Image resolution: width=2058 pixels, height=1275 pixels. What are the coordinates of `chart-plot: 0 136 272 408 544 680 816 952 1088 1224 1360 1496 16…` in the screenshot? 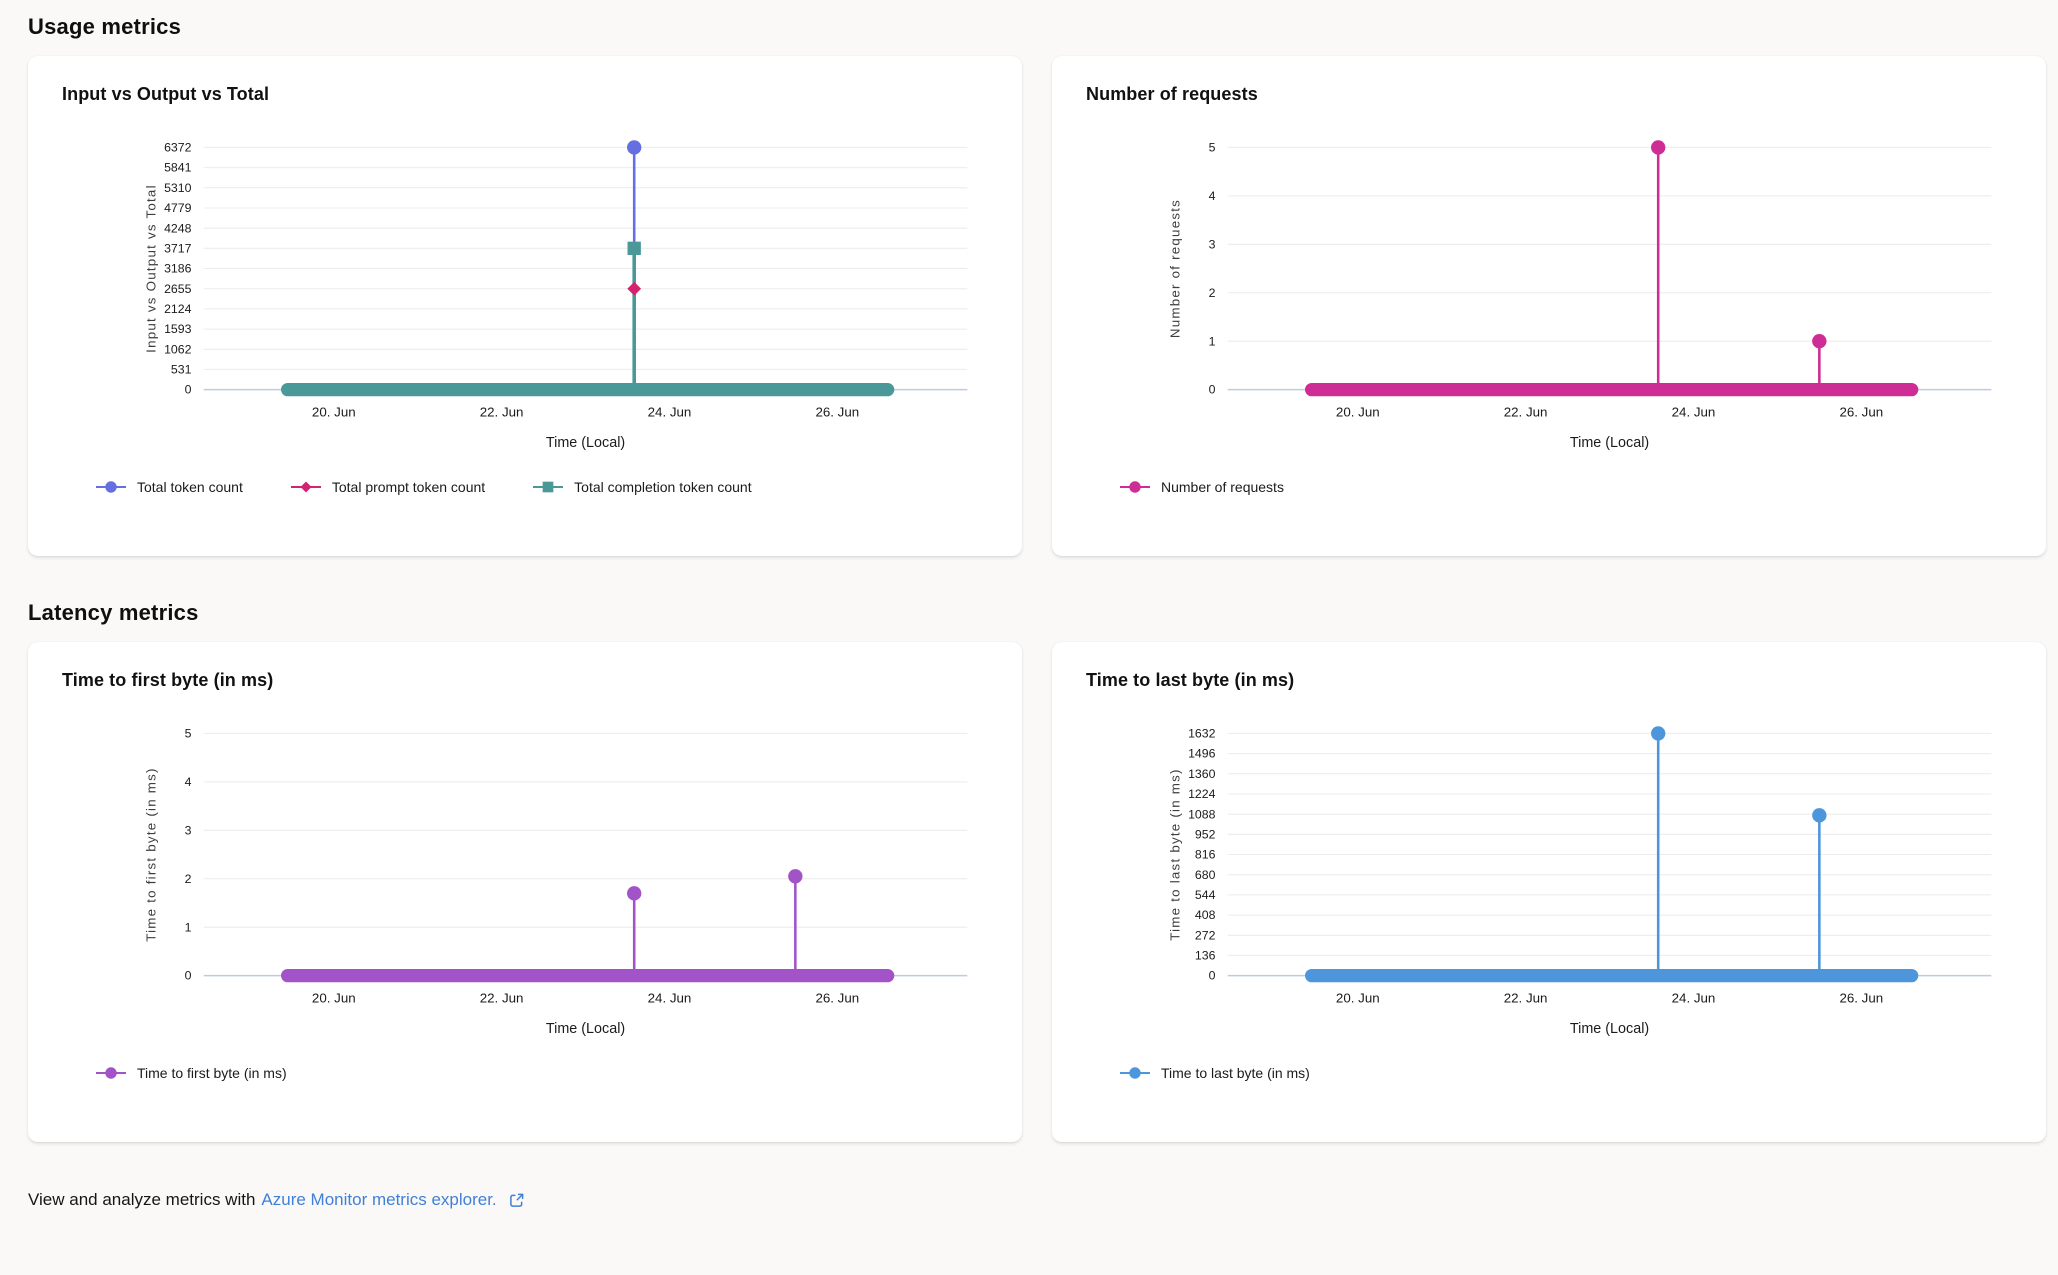 It's located at (1580, 881).